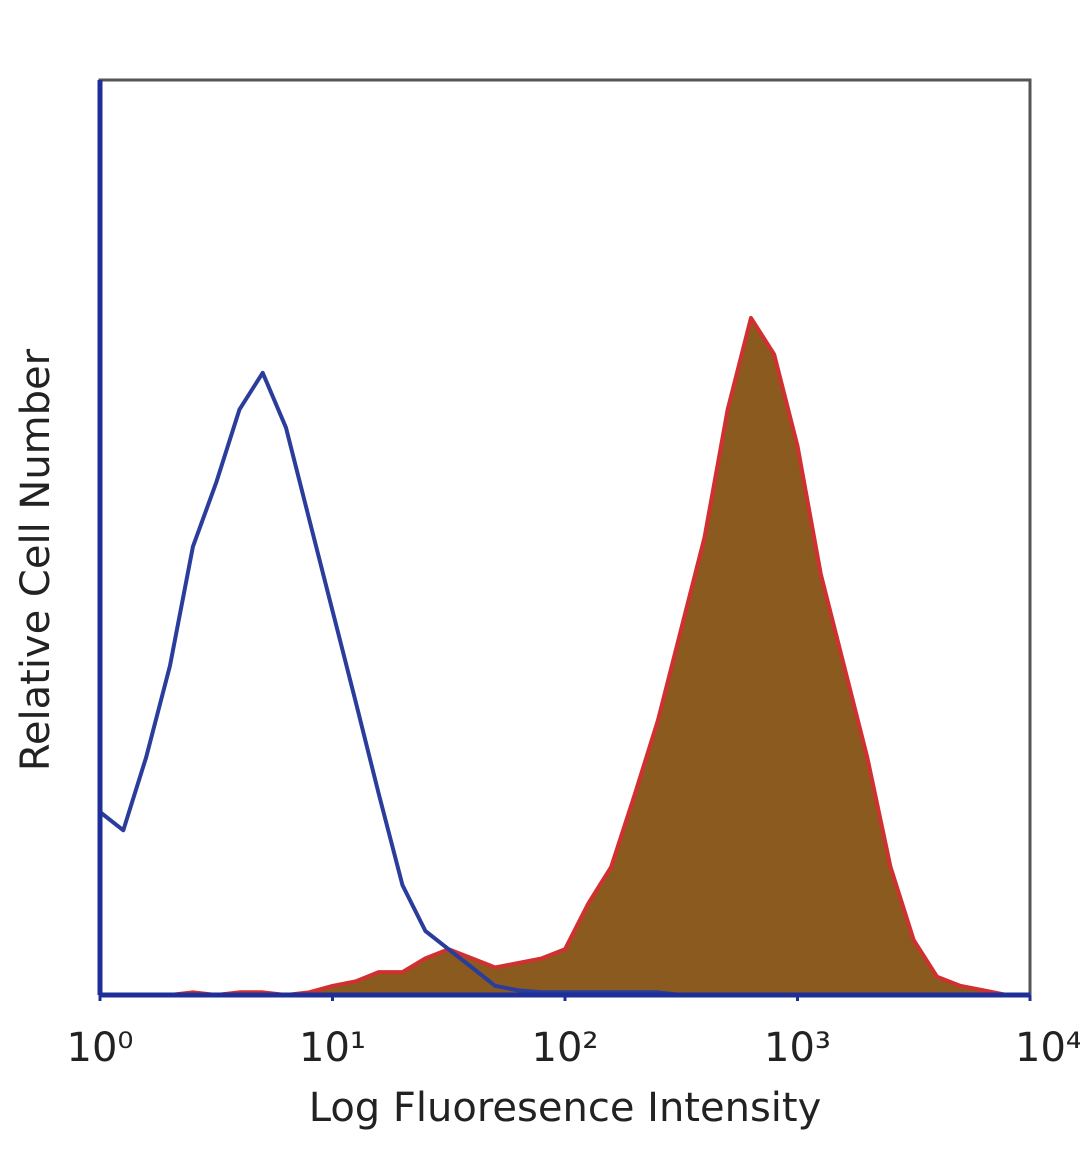 This screenshot has width=1080, height=1169. Describe the element at coordinates (797, 1048) in the screenshot. I see `x-tick-label: 10³` at that location.